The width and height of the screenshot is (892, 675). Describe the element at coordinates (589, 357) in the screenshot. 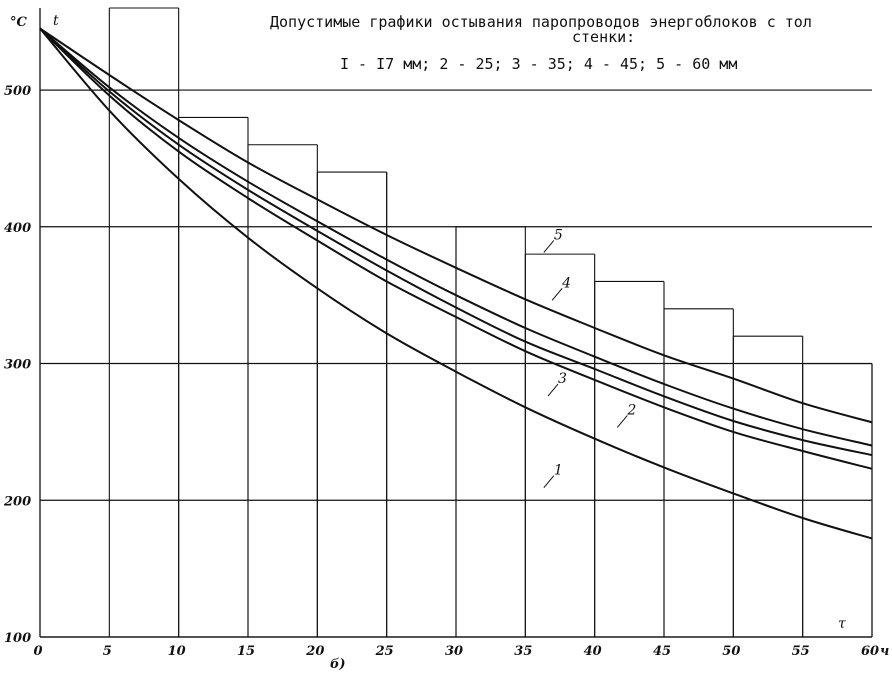

I see `series-labels: 5 4 3 2 1` at that location.